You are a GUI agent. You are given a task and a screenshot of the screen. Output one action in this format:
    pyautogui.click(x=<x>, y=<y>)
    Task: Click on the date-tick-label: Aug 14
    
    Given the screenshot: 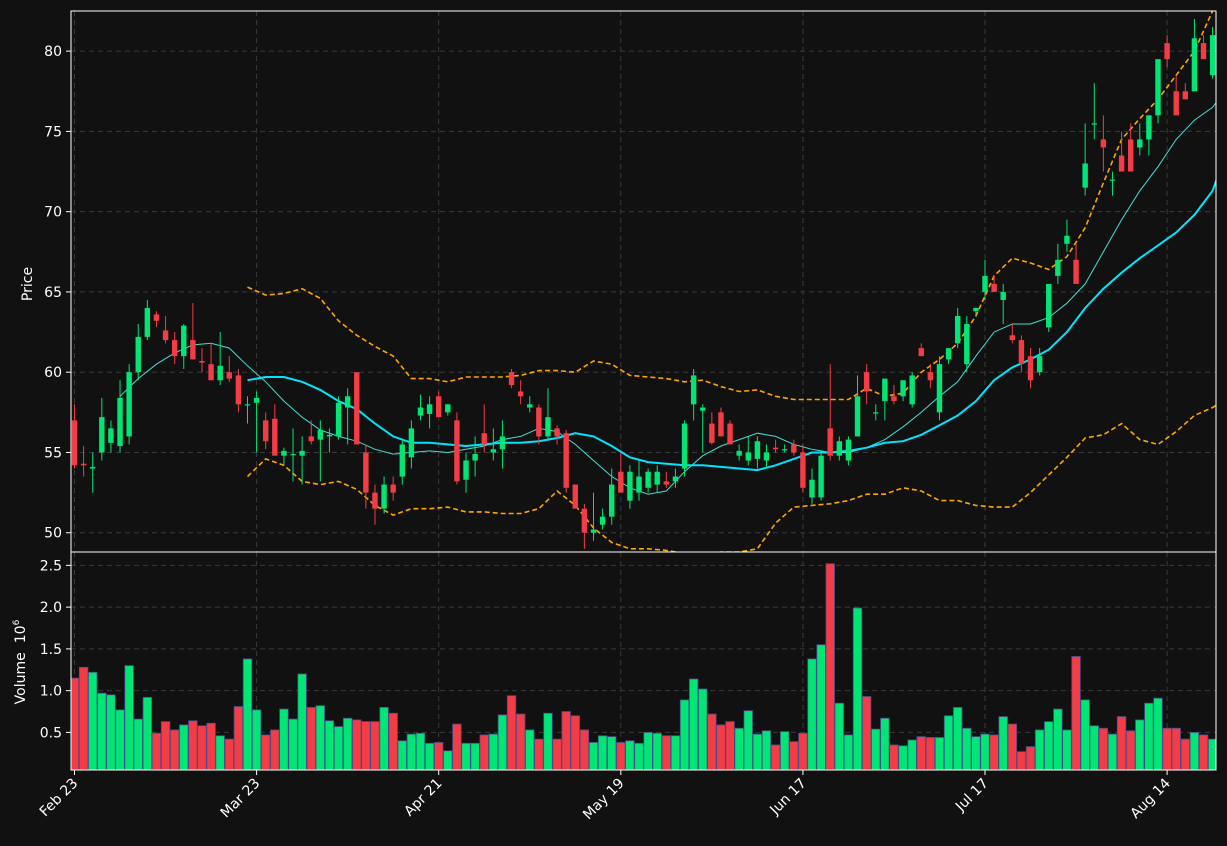 What is the action you would take?
    pyautogui.click(x=1151, y=798)
    